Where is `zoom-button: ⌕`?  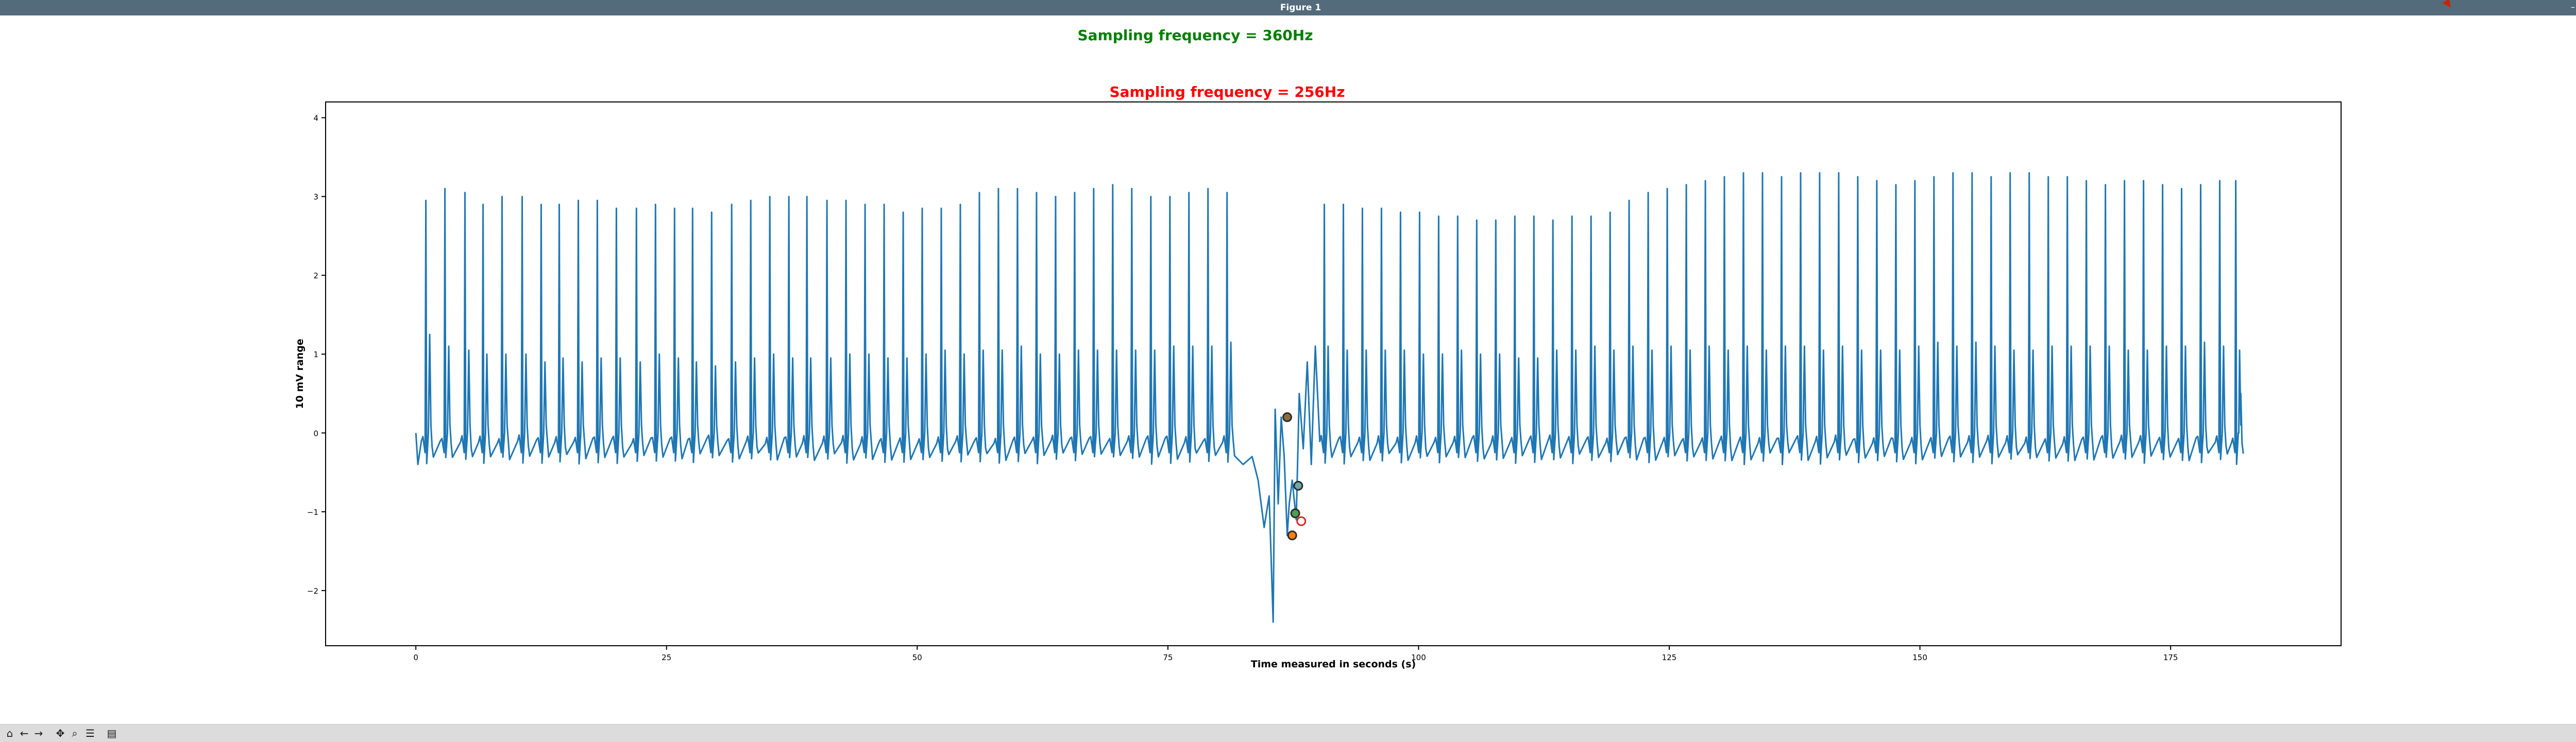
zoom-button: ⌕ is located at coordinates (74, 733).